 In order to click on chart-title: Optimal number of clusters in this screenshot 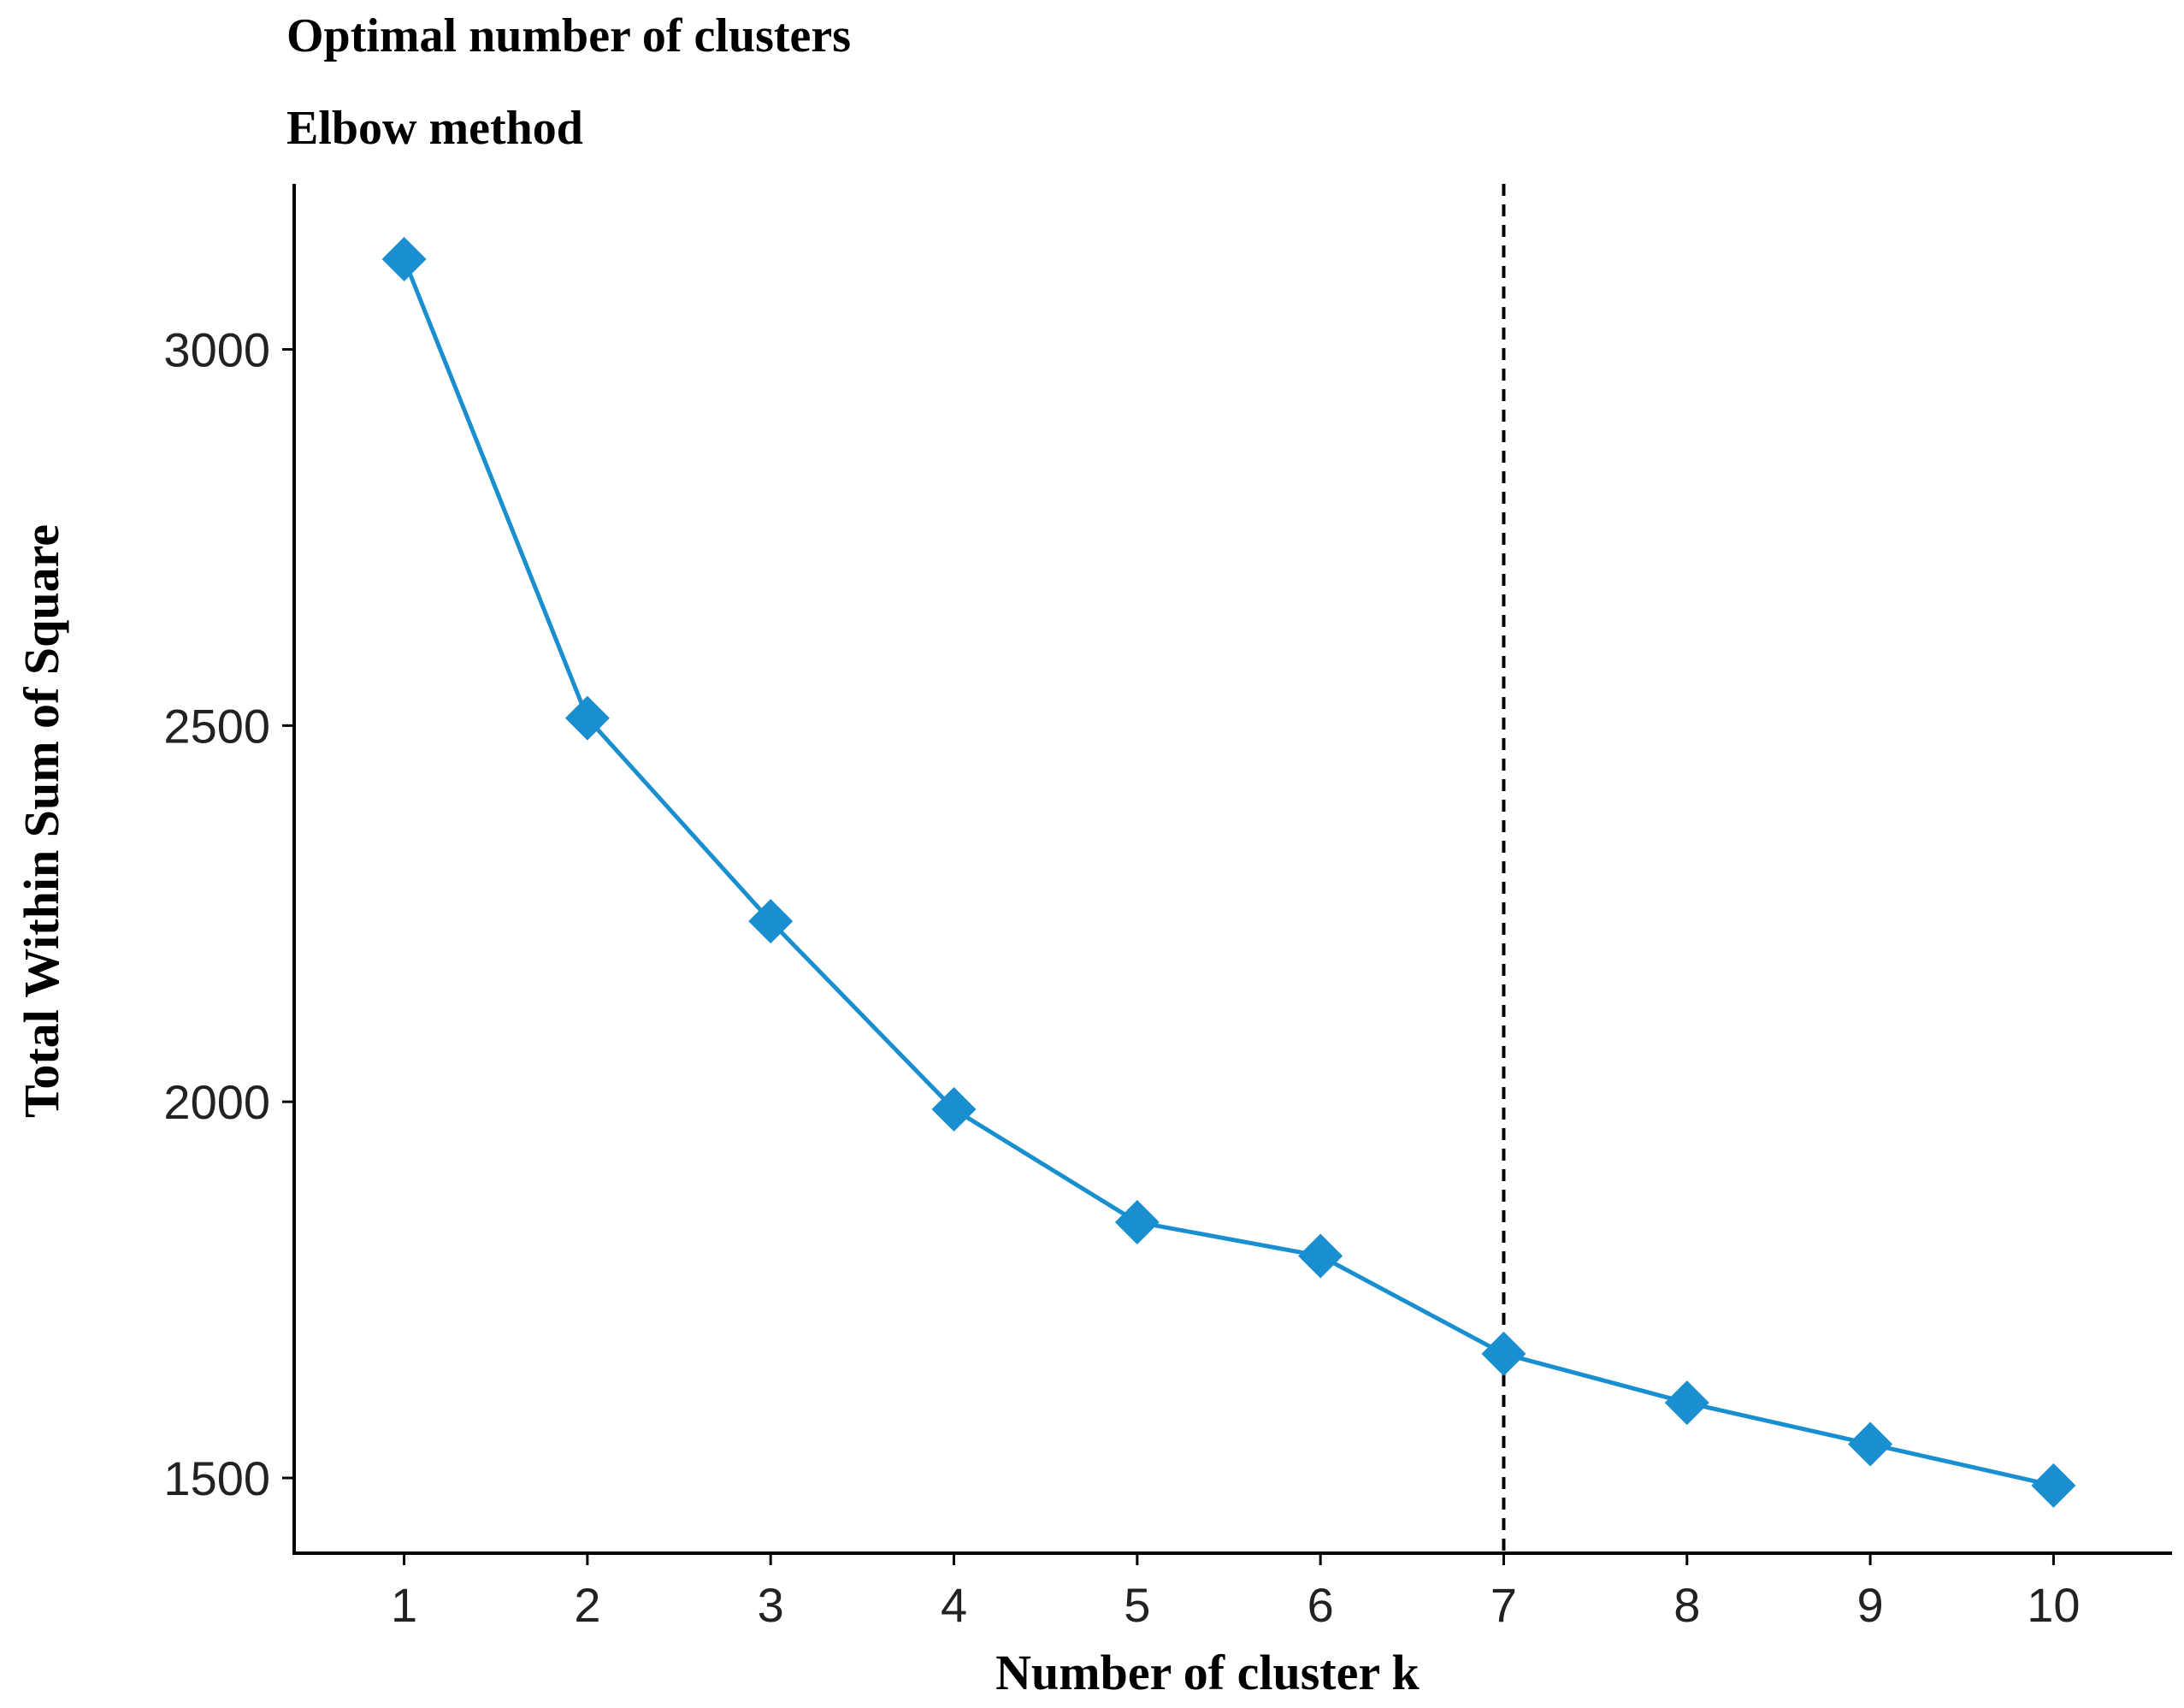, I will do `click(568, 35)`.